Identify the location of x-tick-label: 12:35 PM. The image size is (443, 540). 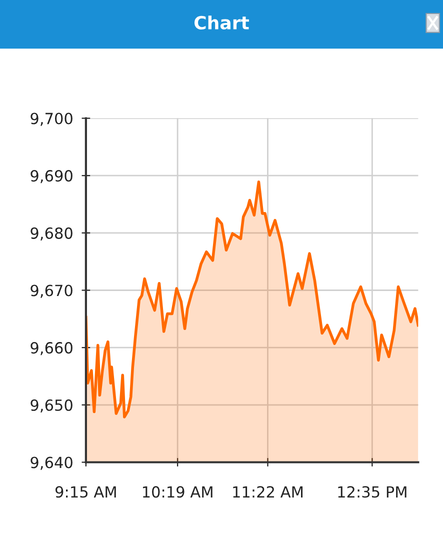
(372, 492).